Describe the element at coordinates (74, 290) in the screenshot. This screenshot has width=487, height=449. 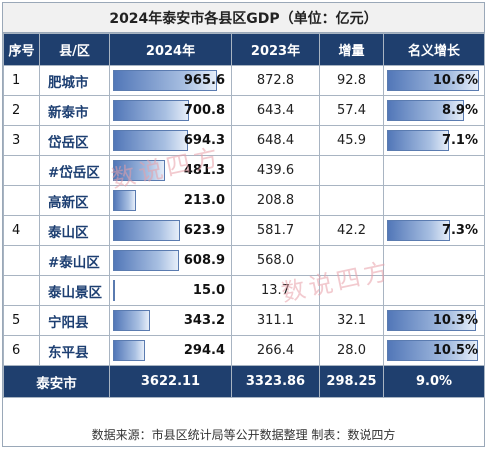
I see `row-name: 泰山景区` at that location.